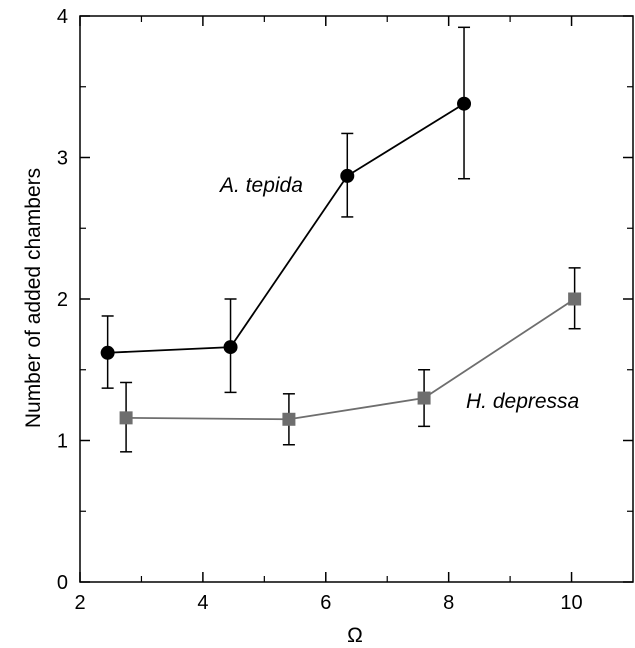 The height and width of the screenshot is (648, 635). Describe the element at coordinates (62, 17) in the screenshot. I see `y-tick-label-4: 4` at that location.